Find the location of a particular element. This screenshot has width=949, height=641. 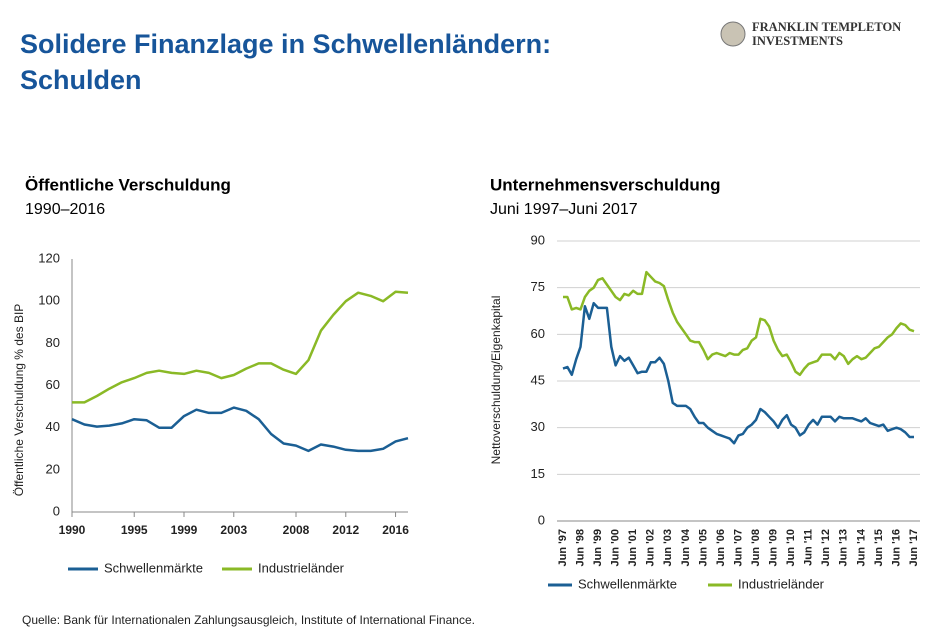

x-tick-label: Jun '00 is located at coordinates (616, 547).